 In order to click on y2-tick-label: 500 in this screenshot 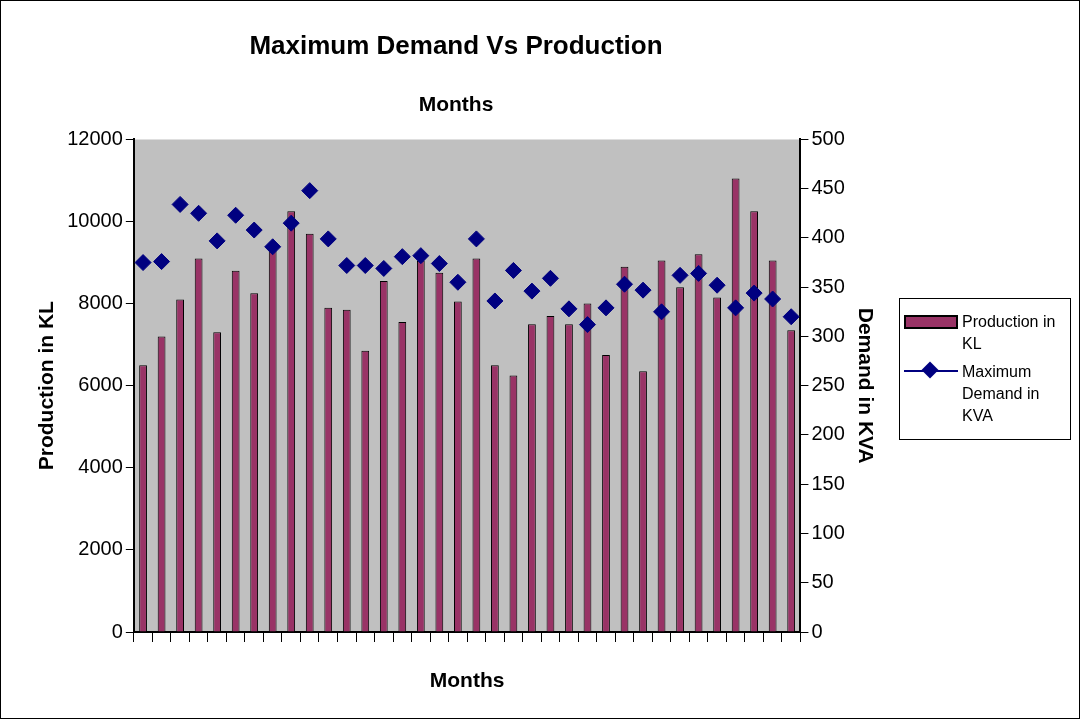, I will do `click(828, 137)`.